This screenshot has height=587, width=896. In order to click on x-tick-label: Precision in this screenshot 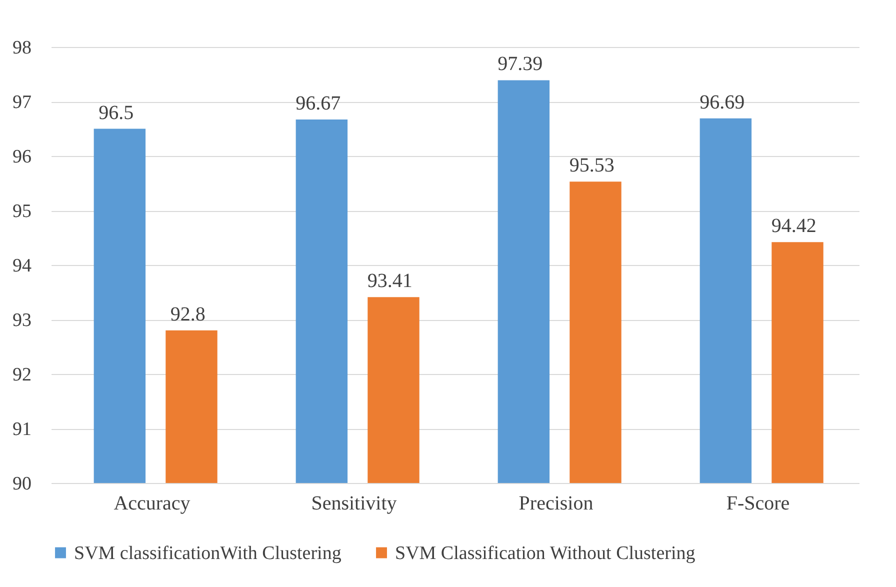, I will do `click(556, 503)`.